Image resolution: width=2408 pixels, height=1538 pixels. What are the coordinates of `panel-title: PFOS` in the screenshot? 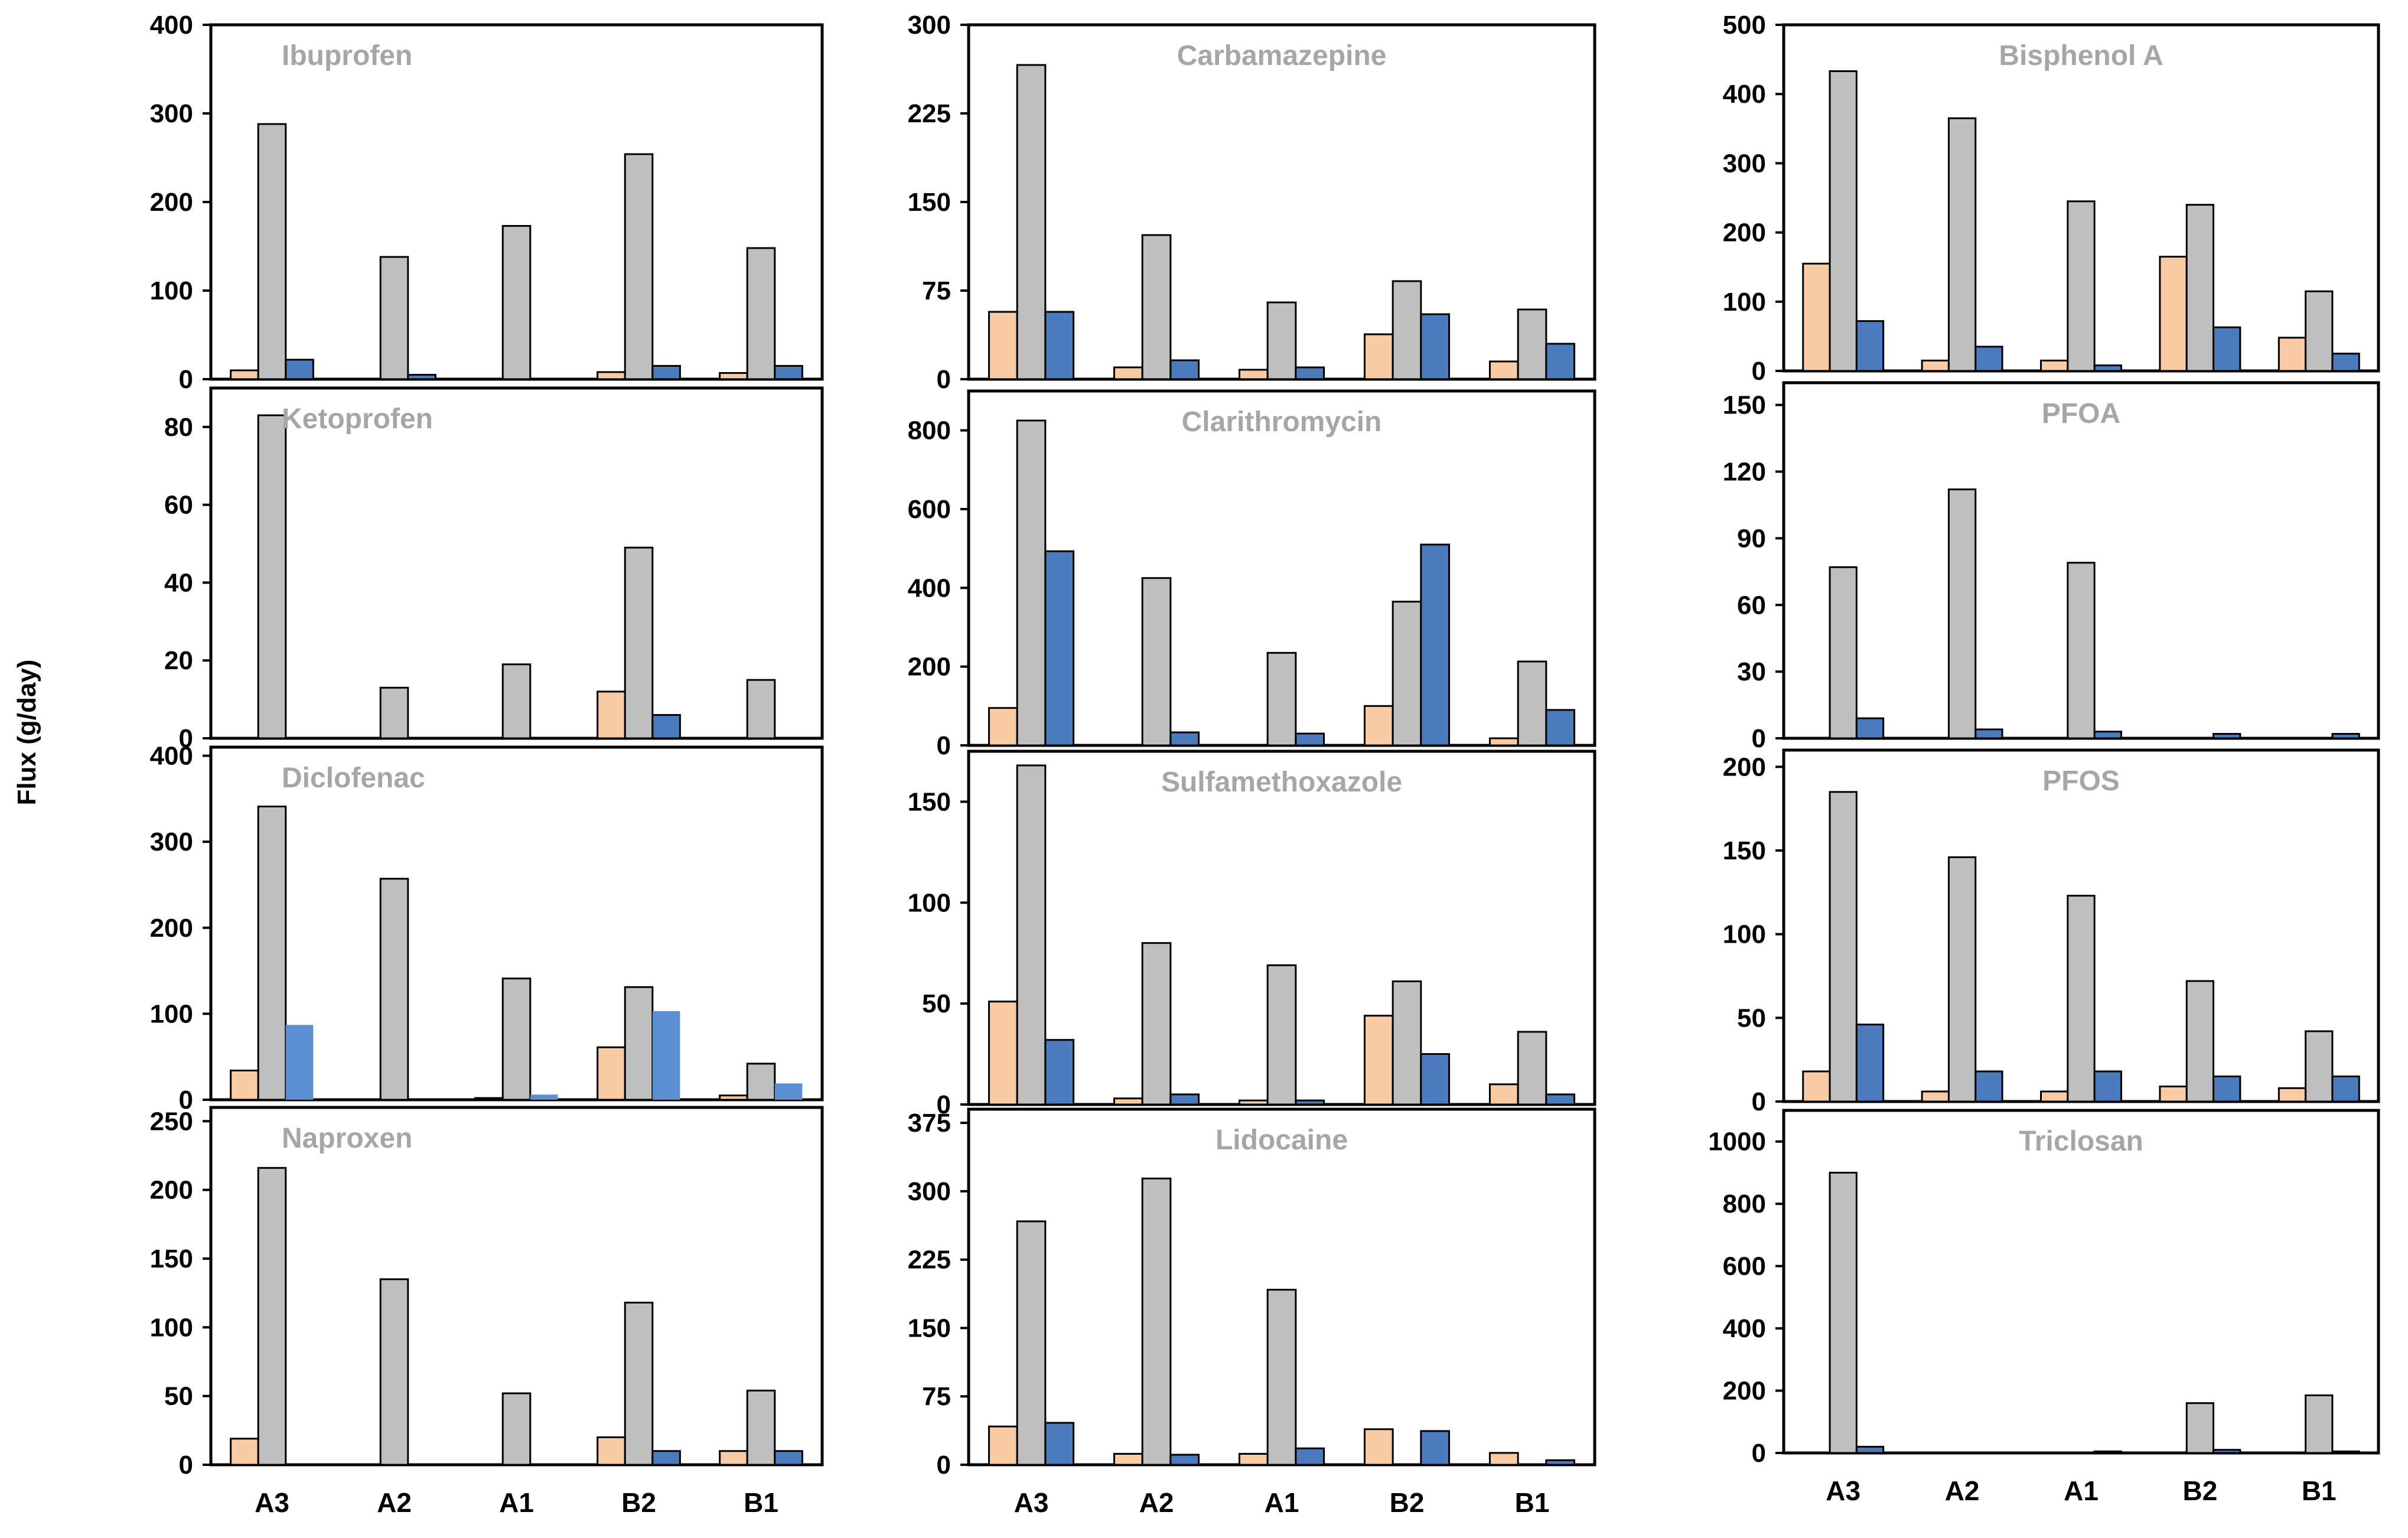 It's located at (2081, 781).